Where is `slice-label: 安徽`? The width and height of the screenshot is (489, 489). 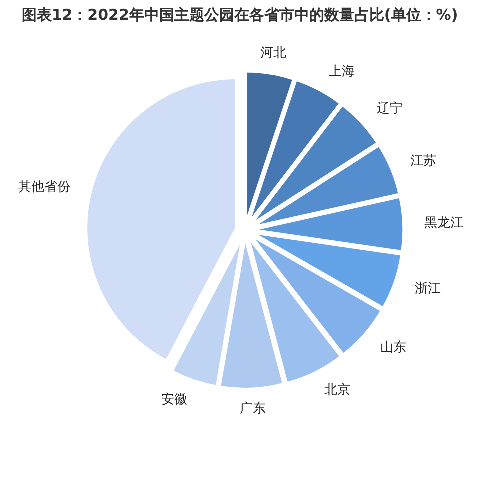 slice-label: 安徽 is located at coordinates (174, 400).